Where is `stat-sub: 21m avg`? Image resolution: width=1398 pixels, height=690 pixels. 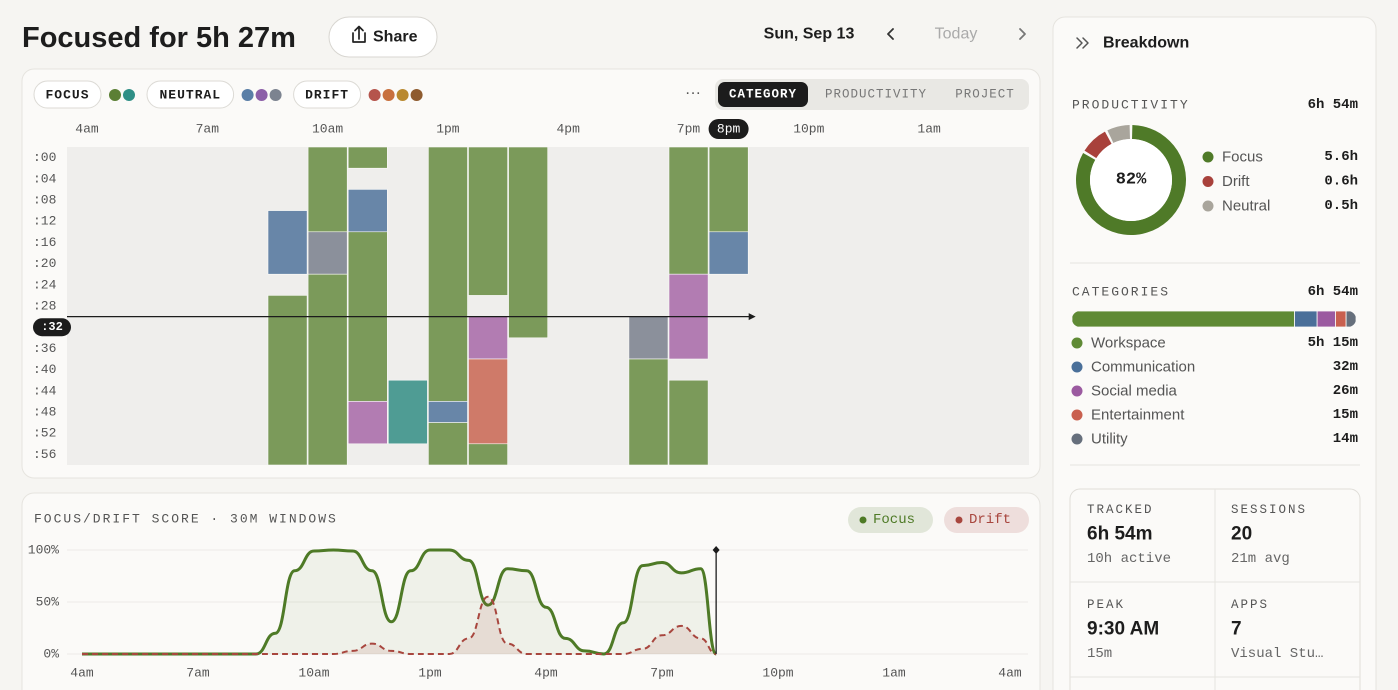 stat-sub: 21m avg is located at coordinates (1260, 559).